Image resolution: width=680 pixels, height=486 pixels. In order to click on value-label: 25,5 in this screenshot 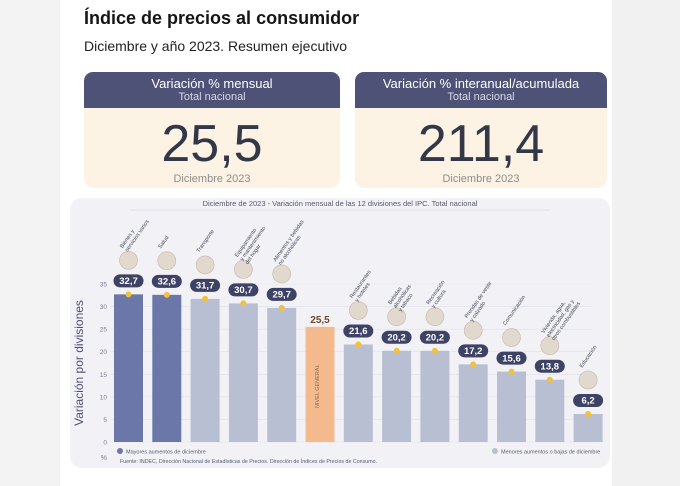, I will do `click(320, 320)`.